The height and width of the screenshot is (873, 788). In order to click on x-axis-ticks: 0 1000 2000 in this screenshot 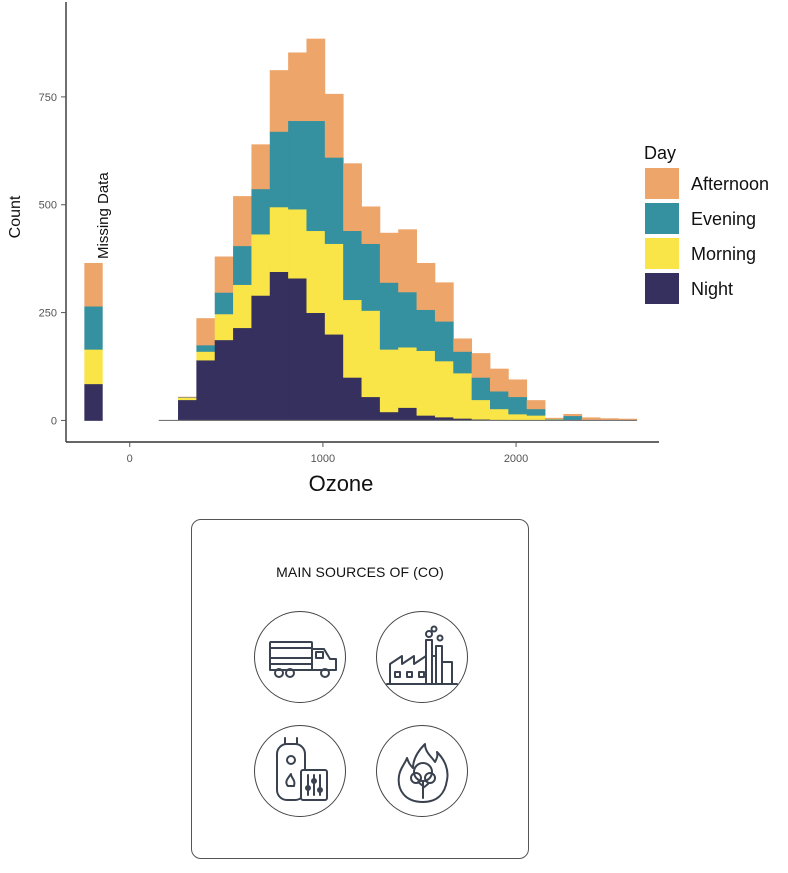, I will do `click(327, 453)`.